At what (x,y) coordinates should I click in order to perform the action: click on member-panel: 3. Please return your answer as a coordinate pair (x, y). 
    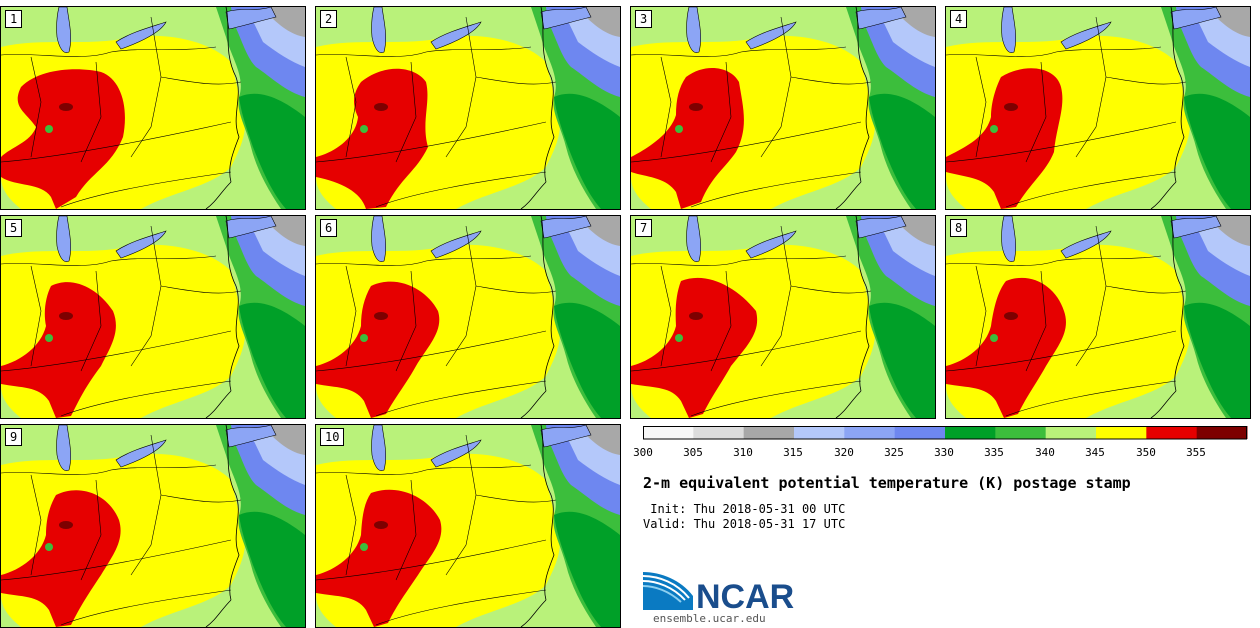
    Looking at the image, I should click on (783, 108).